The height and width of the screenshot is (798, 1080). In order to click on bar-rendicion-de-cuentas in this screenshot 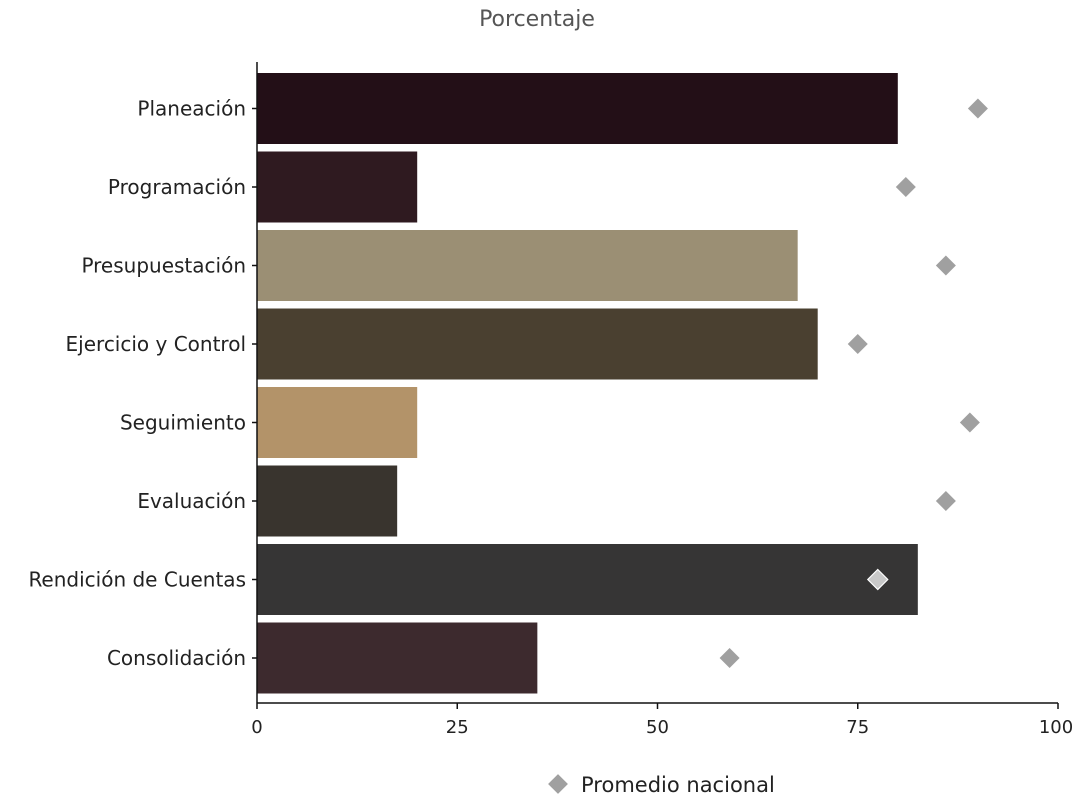, I will do `click(587, 579)`.